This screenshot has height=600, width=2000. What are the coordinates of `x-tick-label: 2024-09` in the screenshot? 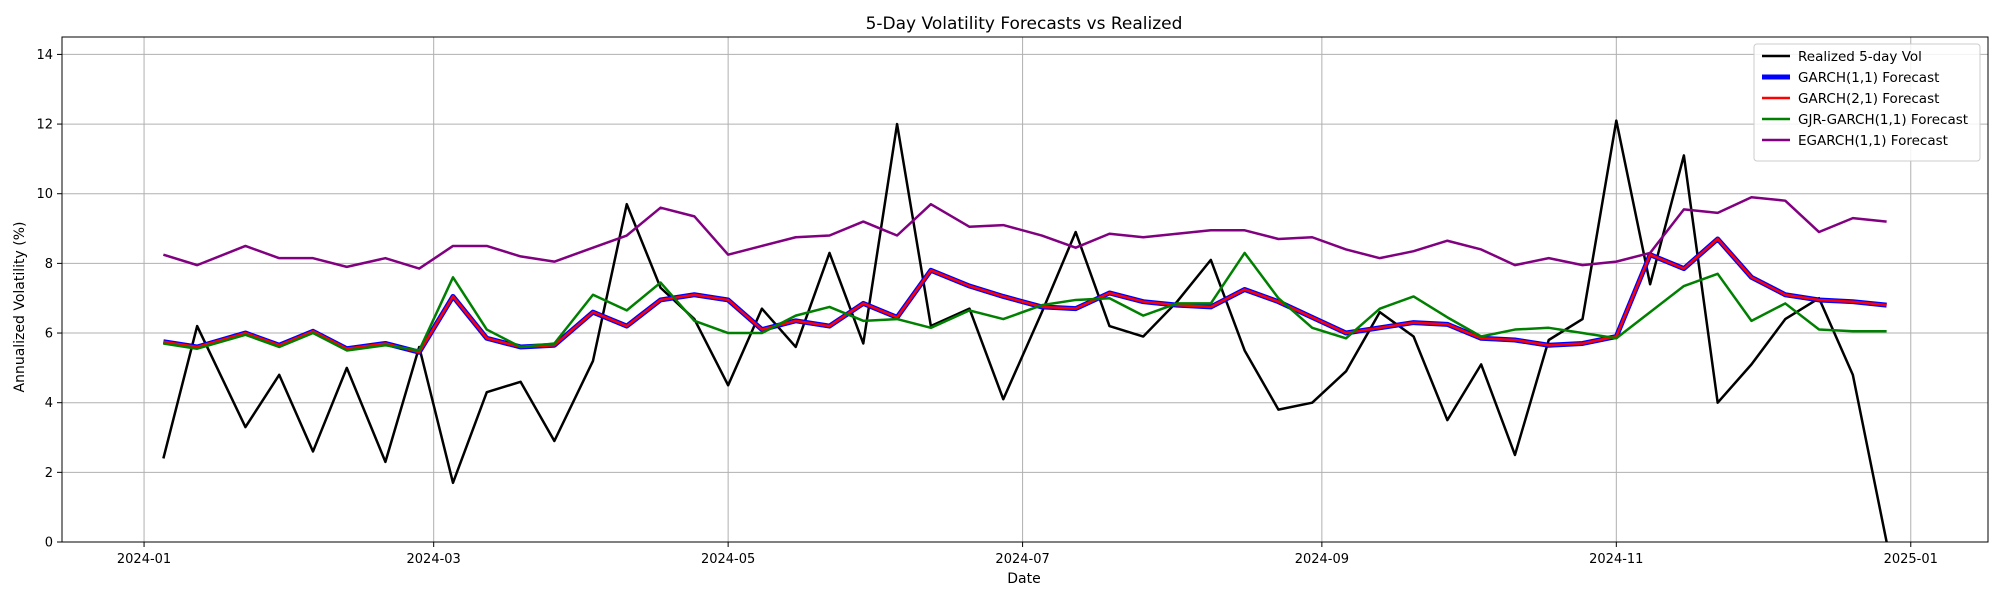 It's located at (1322, 559).